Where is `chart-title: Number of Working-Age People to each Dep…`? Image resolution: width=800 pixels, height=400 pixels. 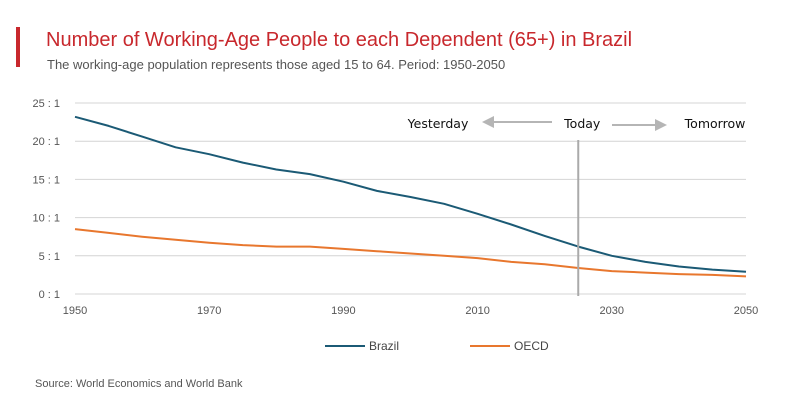 chart-title: Number of Working-Age People to each Dep… is located at coordinates (339, 40).